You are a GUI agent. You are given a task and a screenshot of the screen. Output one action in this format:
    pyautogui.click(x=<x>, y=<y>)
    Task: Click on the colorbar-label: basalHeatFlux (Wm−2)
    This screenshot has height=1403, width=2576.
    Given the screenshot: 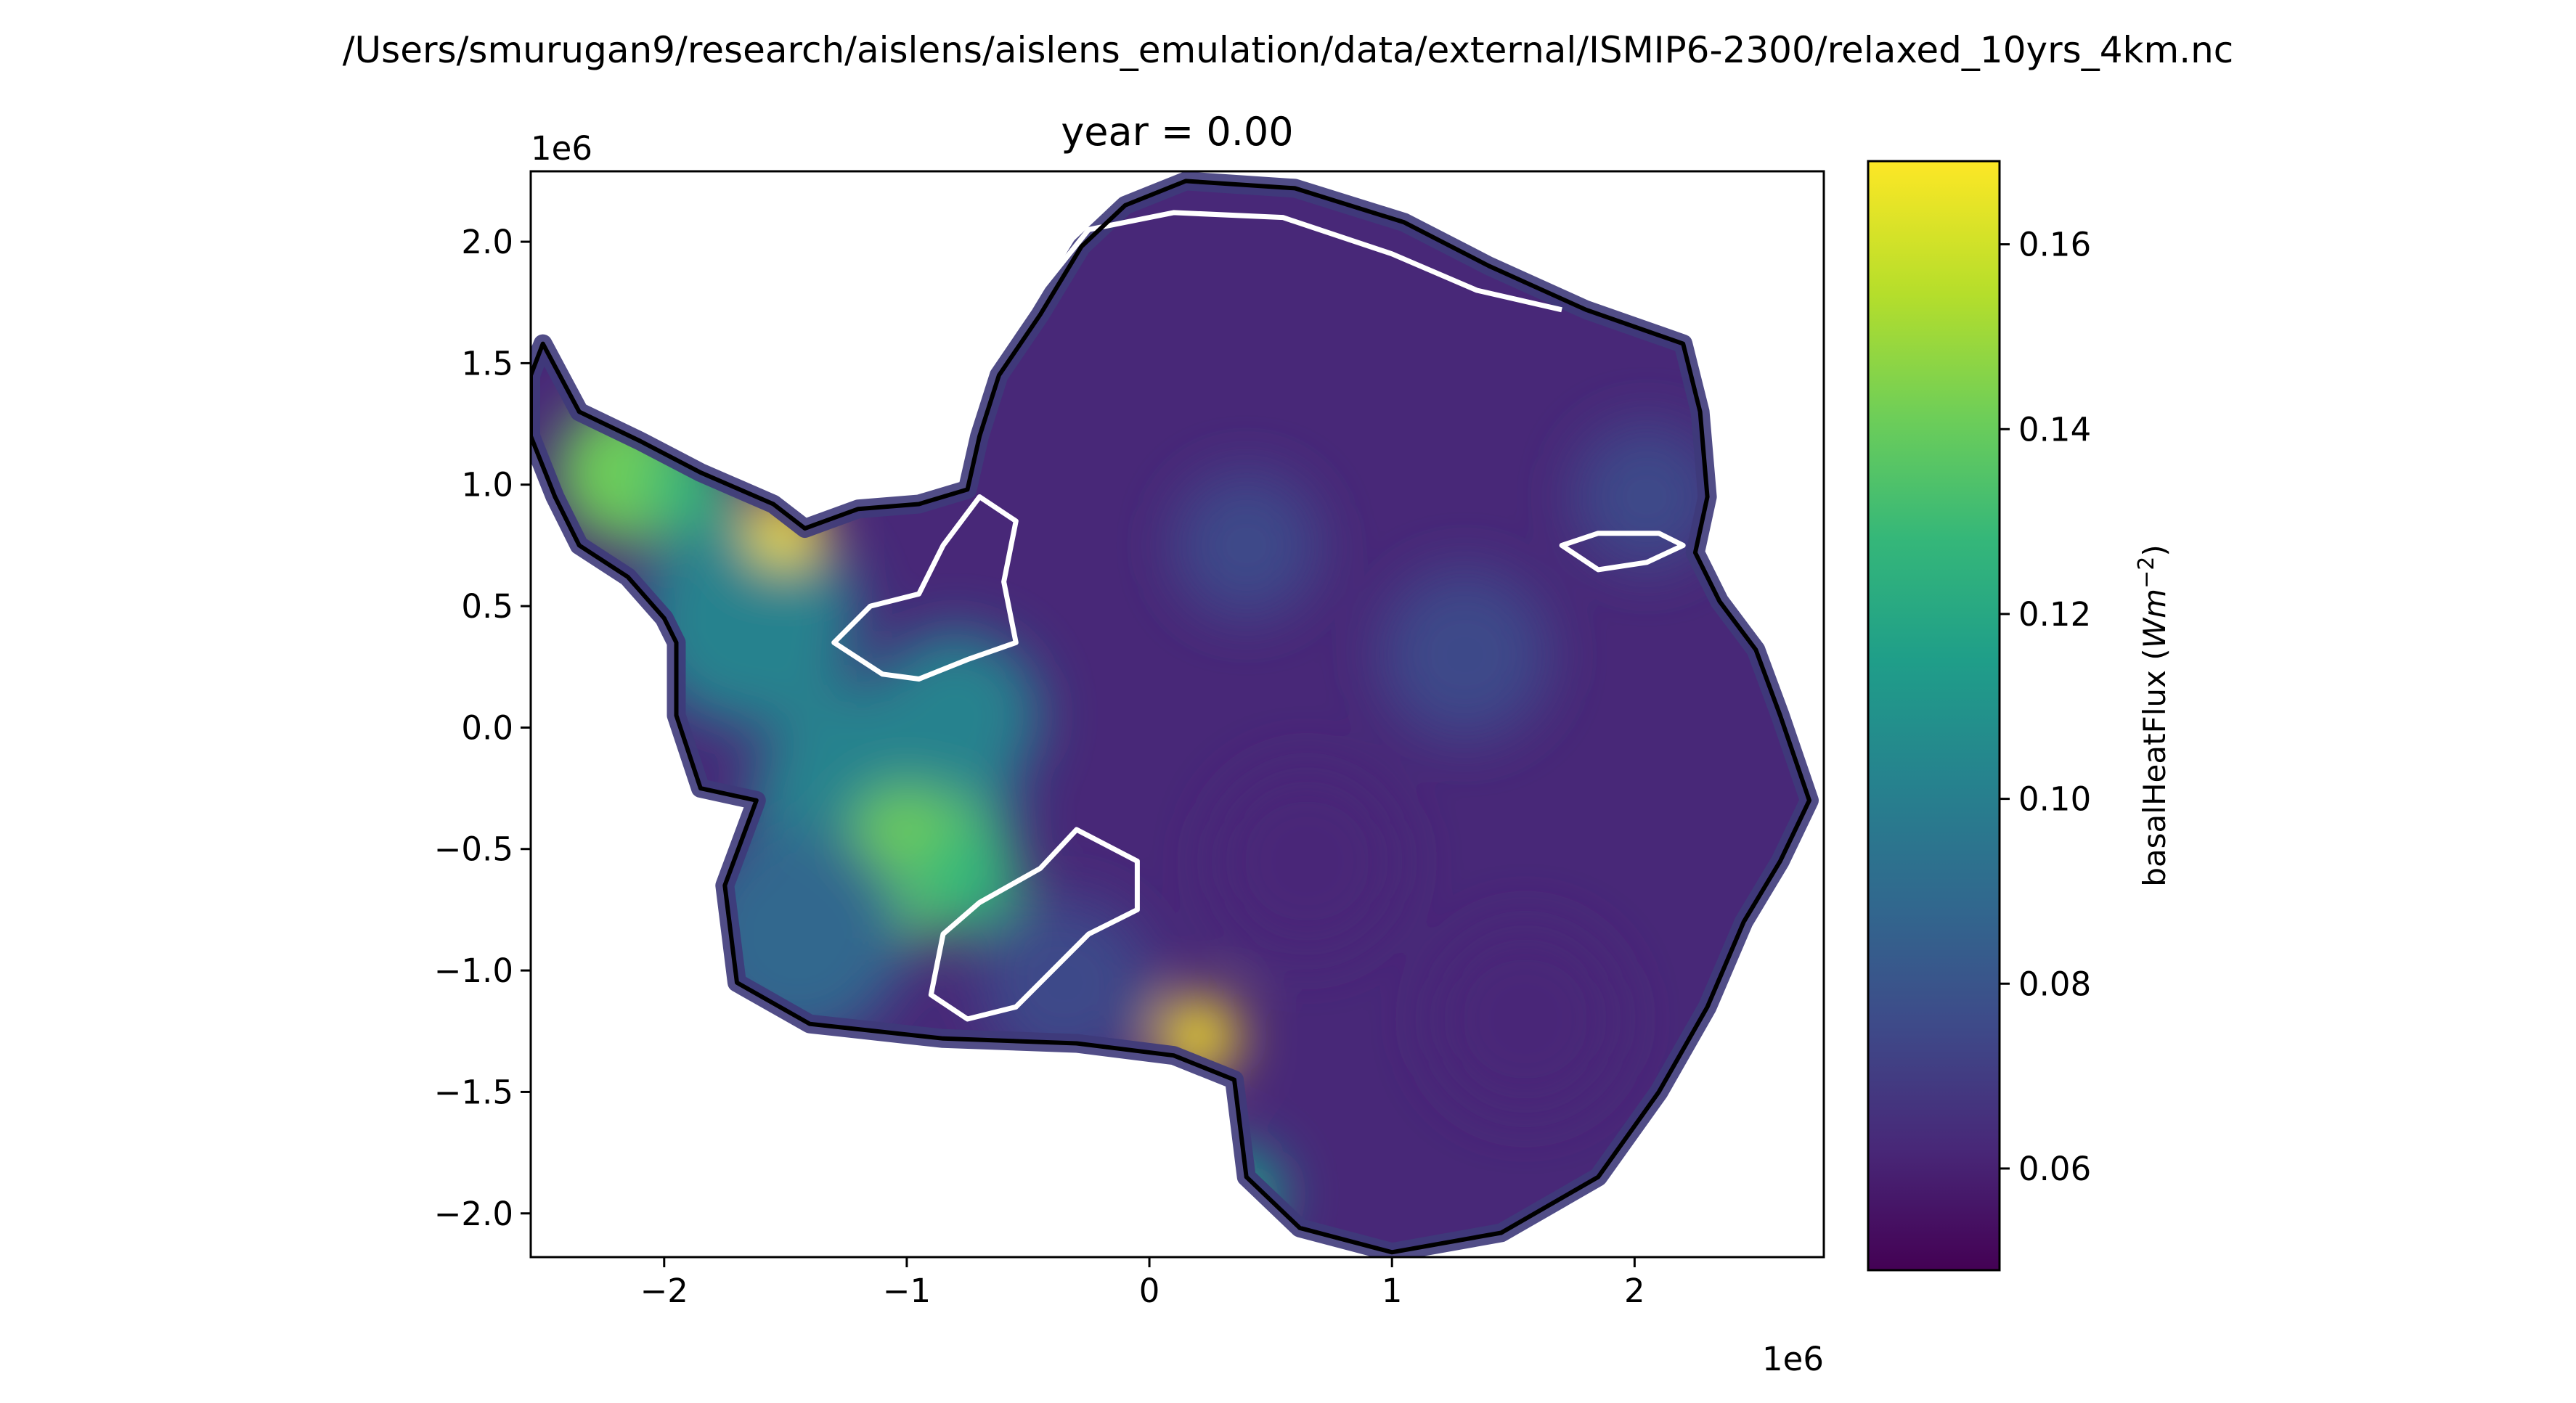 What is the action you would take?
    pyautogui.click(x=2153, y=715)
    